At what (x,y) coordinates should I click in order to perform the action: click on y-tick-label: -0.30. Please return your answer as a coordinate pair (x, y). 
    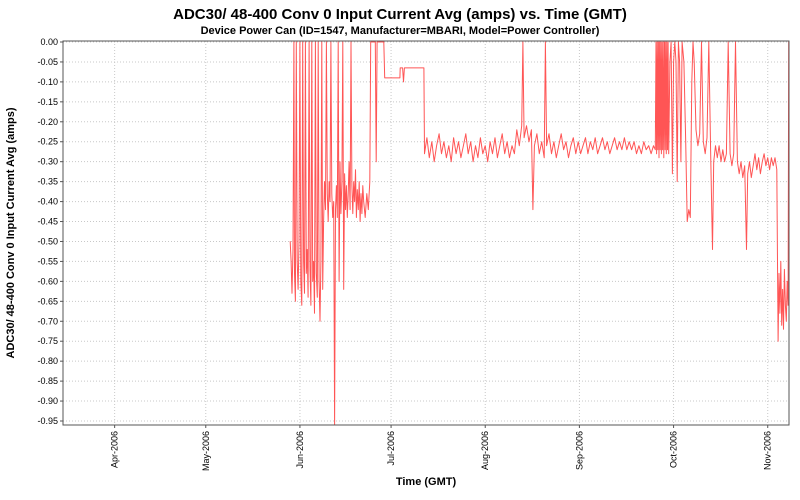
    Looking at the image, I should click on (47, 162).